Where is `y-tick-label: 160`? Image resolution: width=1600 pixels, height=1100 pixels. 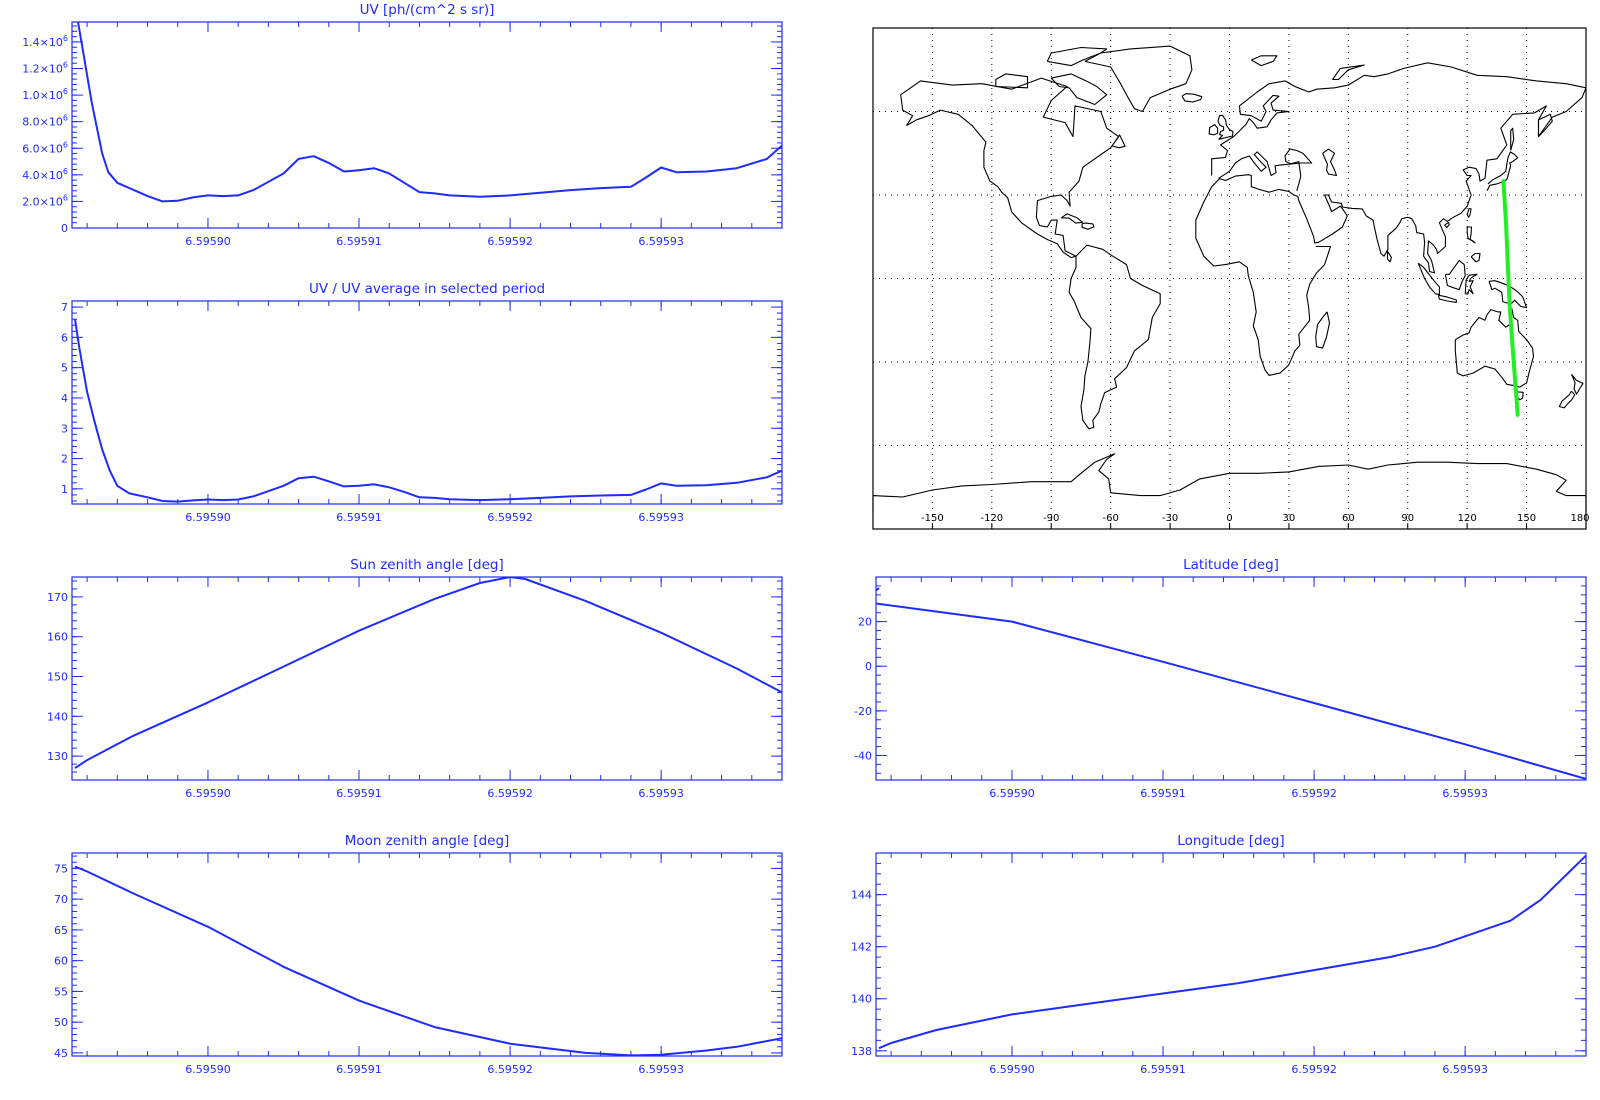
y-tick-label: 160 is located at coordinates (57, 637).